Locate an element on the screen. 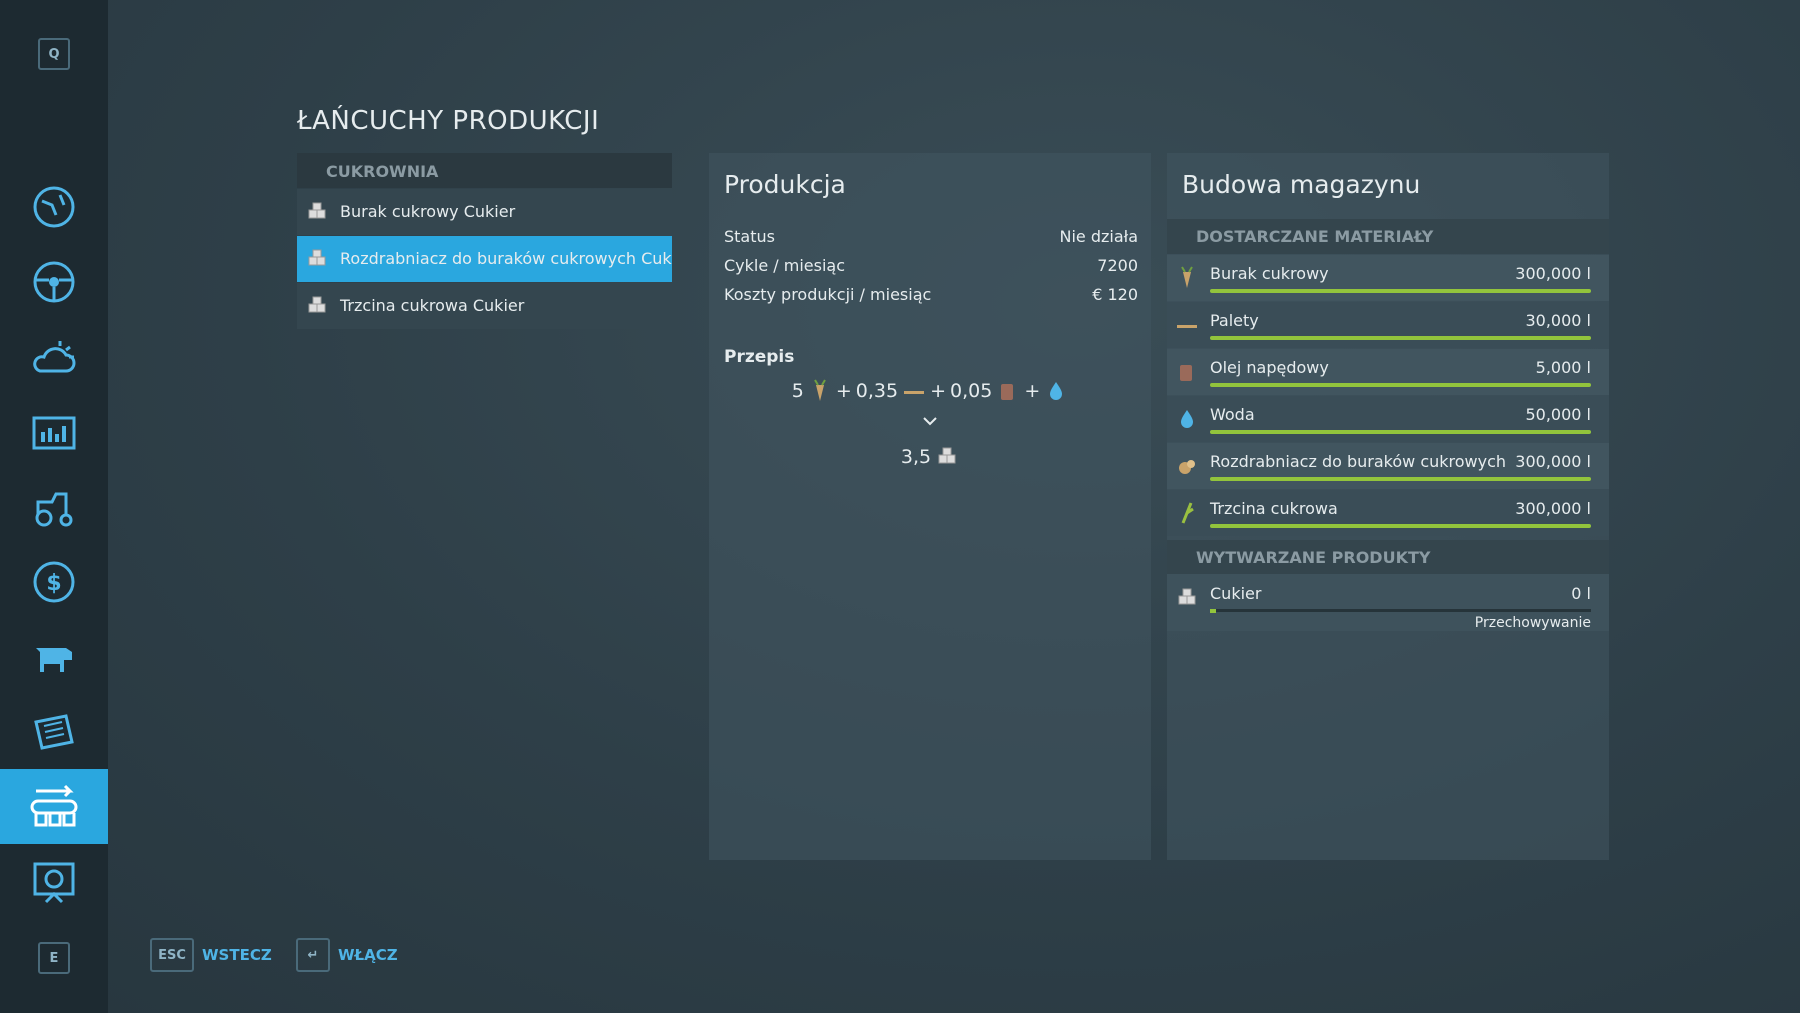  key-hint: Q is located at coordinates (54, 54).